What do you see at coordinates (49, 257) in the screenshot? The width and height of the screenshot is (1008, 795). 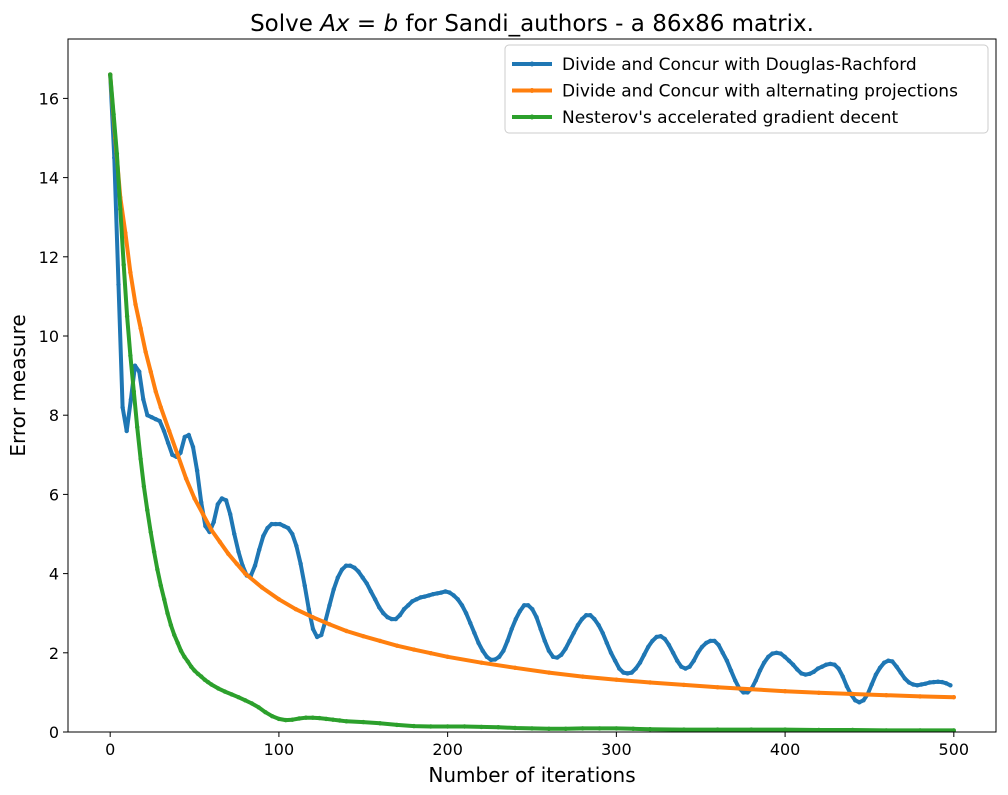 I see `y-tick-label: 12` at bounding box center [49, 257].